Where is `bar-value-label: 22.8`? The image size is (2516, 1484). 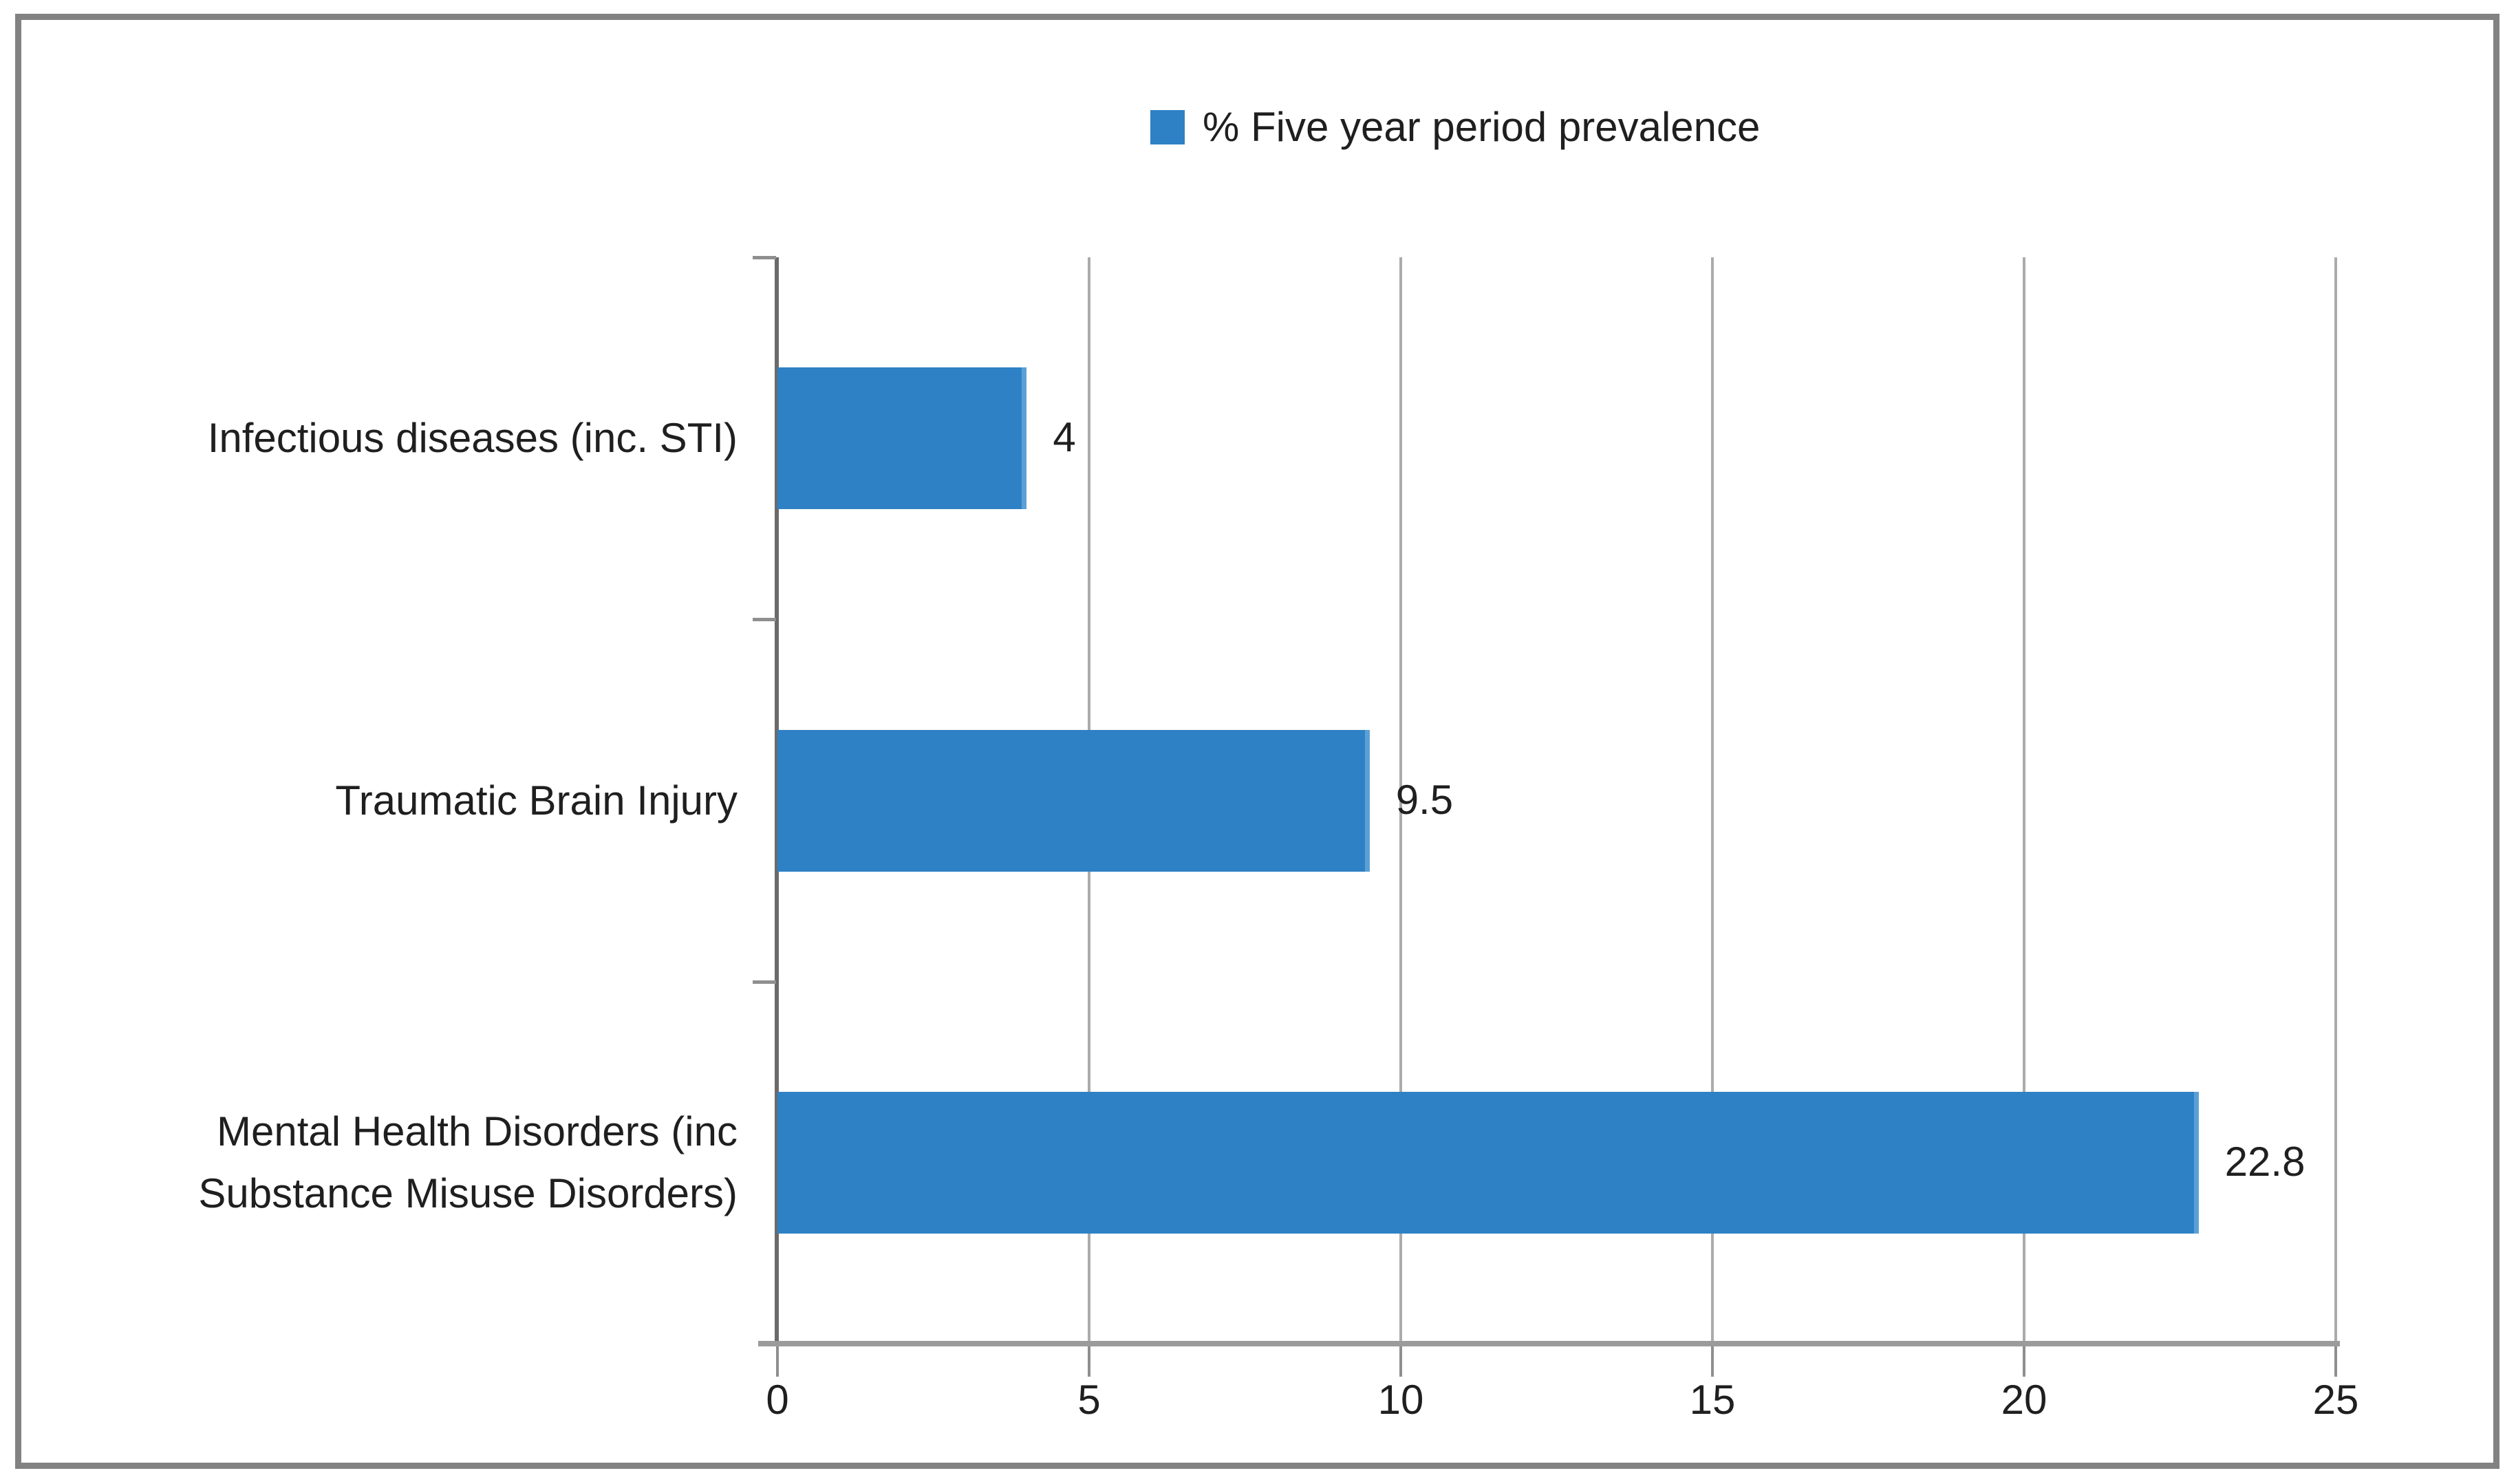
bar-value-label: 22.8 is located at coordinates (2265, 1161).